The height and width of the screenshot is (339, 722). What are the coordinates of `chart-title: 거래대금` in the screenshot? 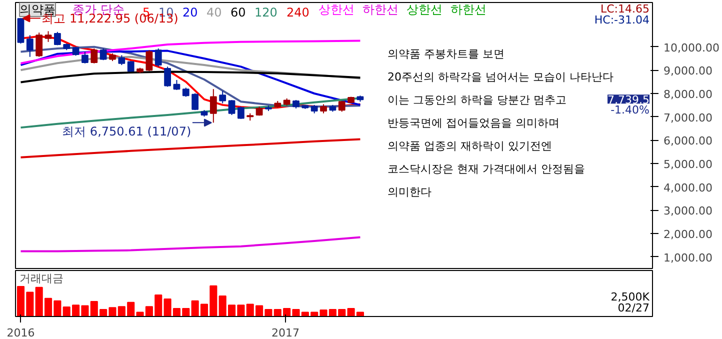 It's located at (42, 278).